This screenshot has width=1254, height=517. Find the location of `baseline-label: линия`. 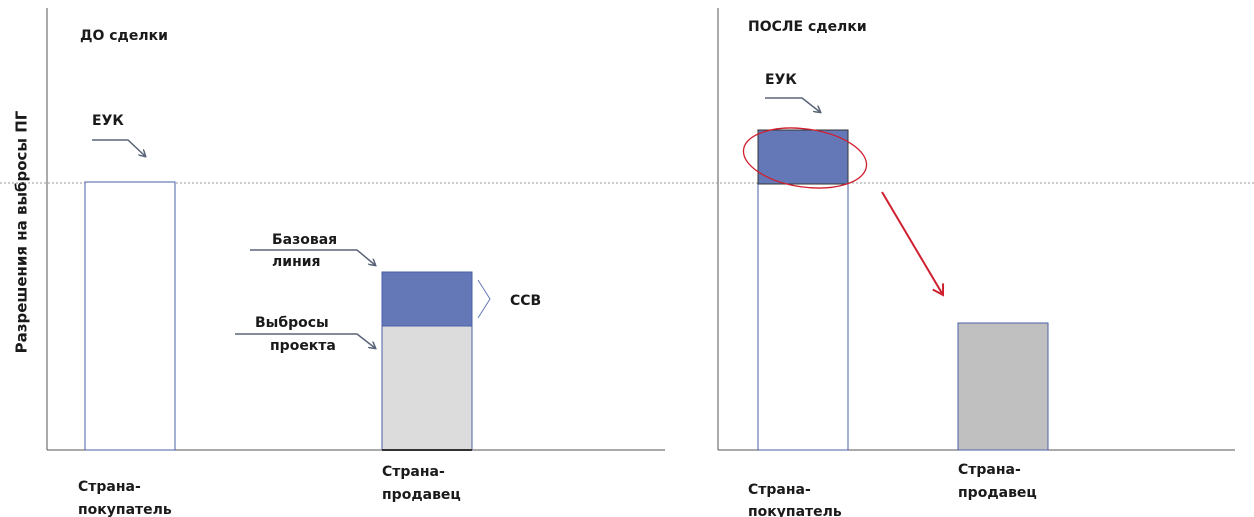

baseline-label: линия is located at coordinates (296, 262).